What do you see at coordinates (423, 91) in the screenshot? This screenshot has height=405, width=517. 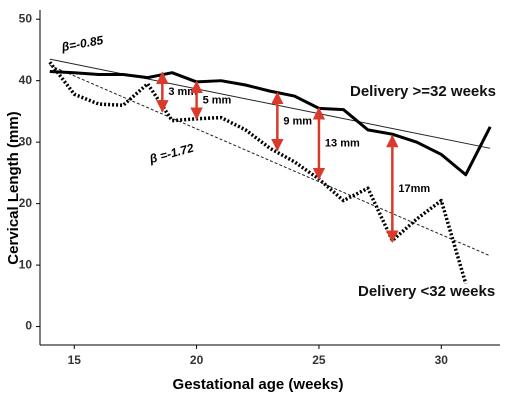 I see `series-label: Delivery >=32 weeks` at bounding box center [423, 91].